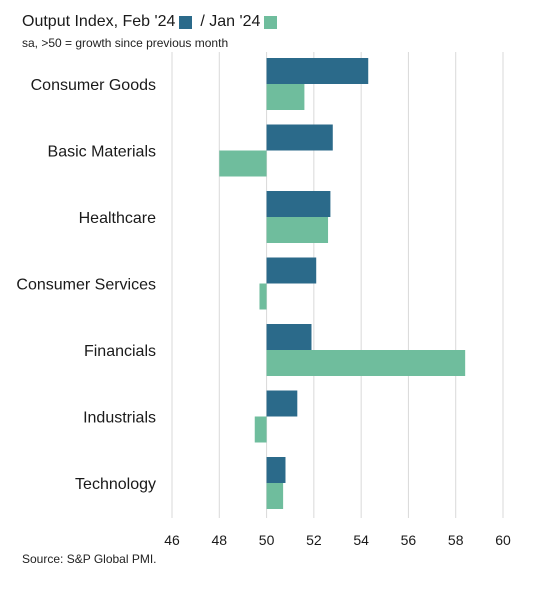 The width and height of the screenshot is (559, 600). Describe the element at coordinates (117, 218) in the screenshot. I see `category-label: Healthcare` at that location.